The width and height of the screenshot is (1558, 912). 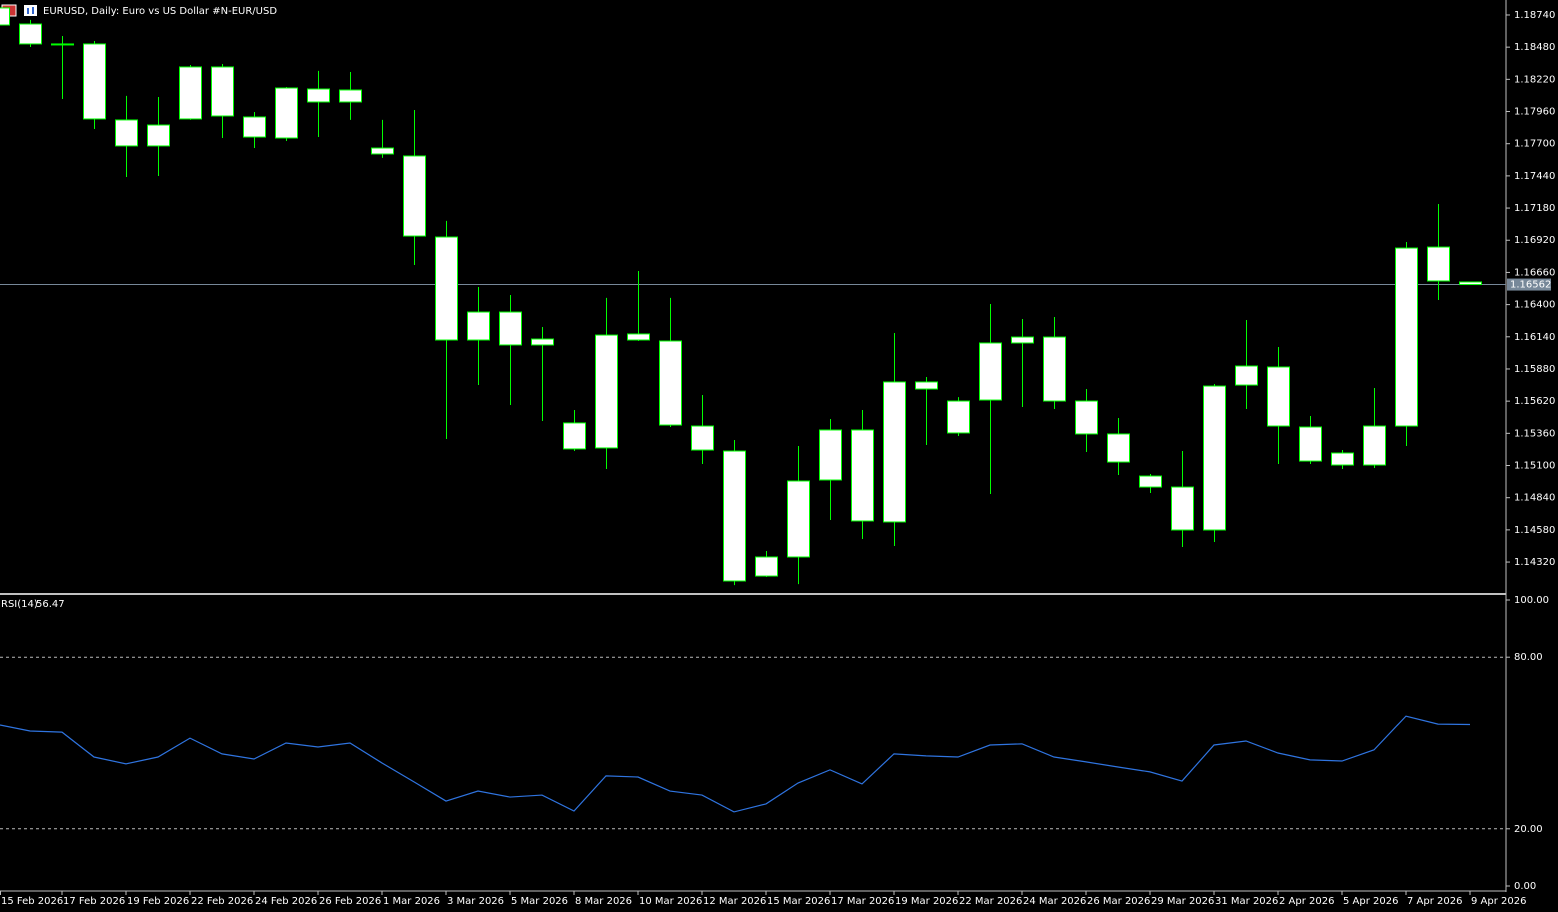 I want to click on y-tick-label: 1.16920, so click(x=1534, y=240).